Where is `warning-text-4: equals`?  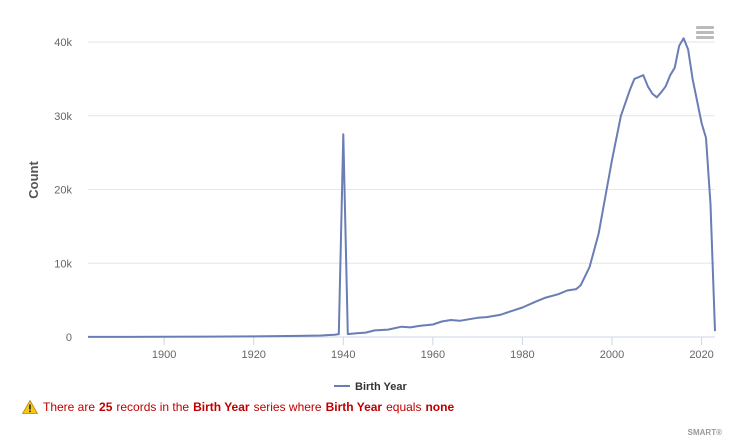
warning-text-4: equals is located at coordinates (404, 407).